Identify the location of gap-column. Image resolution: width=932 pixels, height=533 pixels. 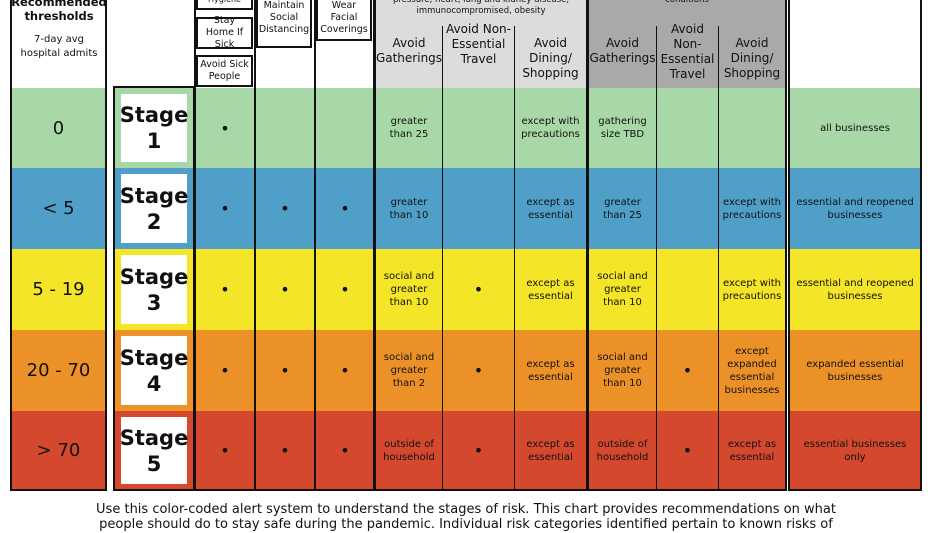
(110, 289).